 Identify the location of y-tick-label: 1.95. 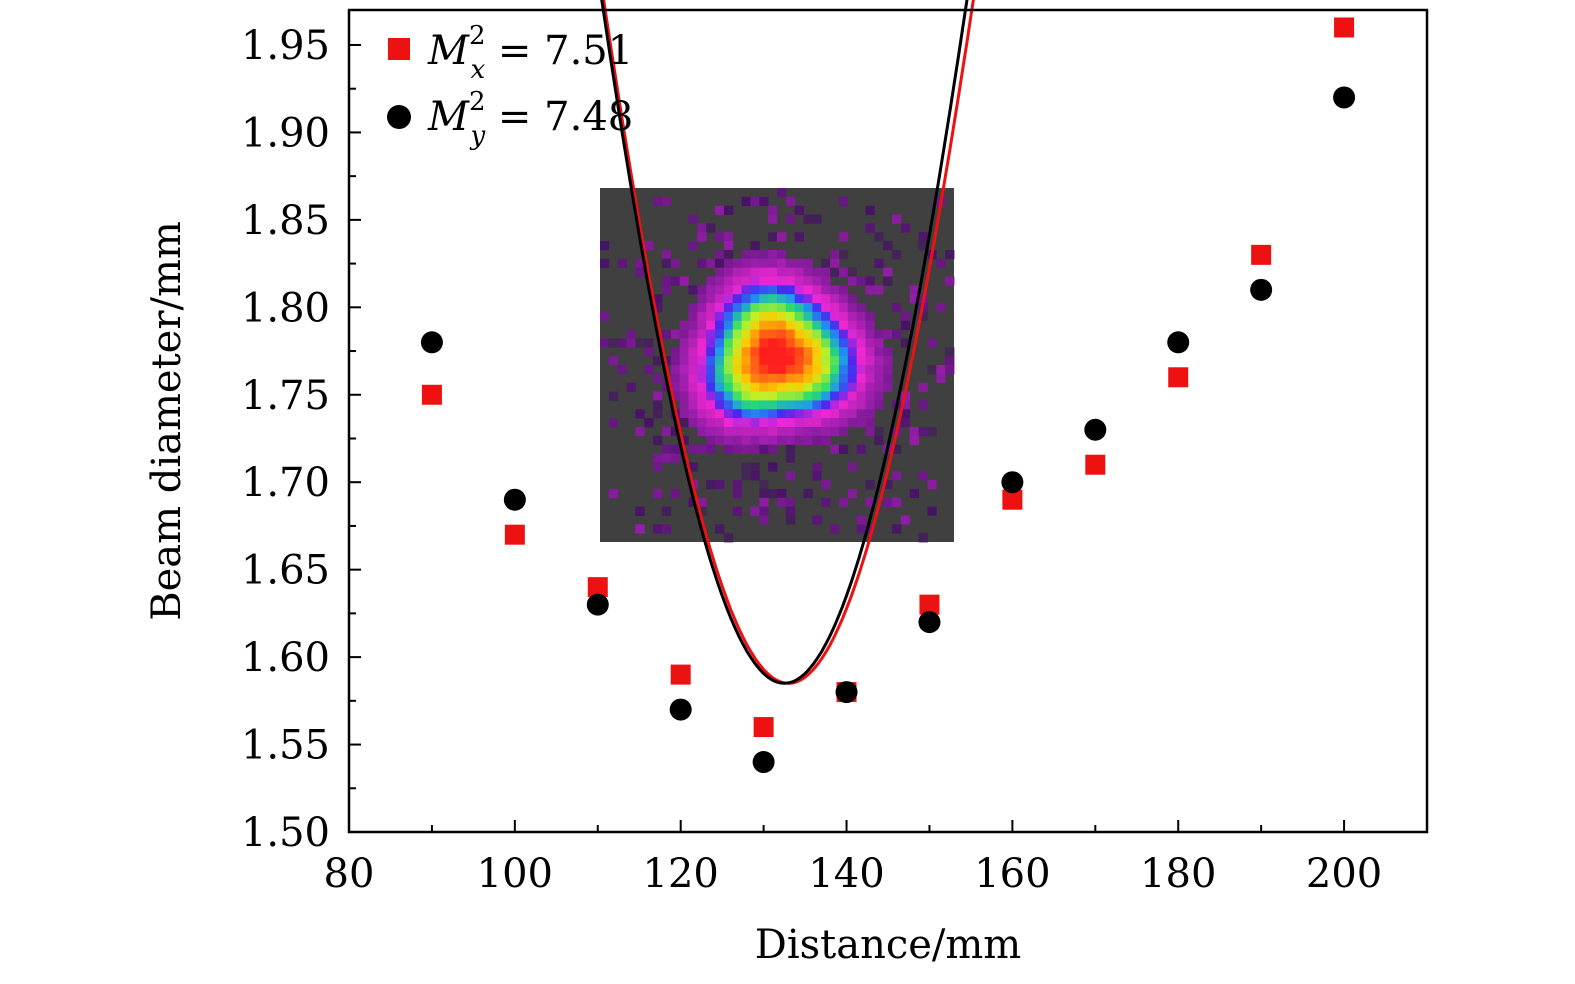
(285, 46).